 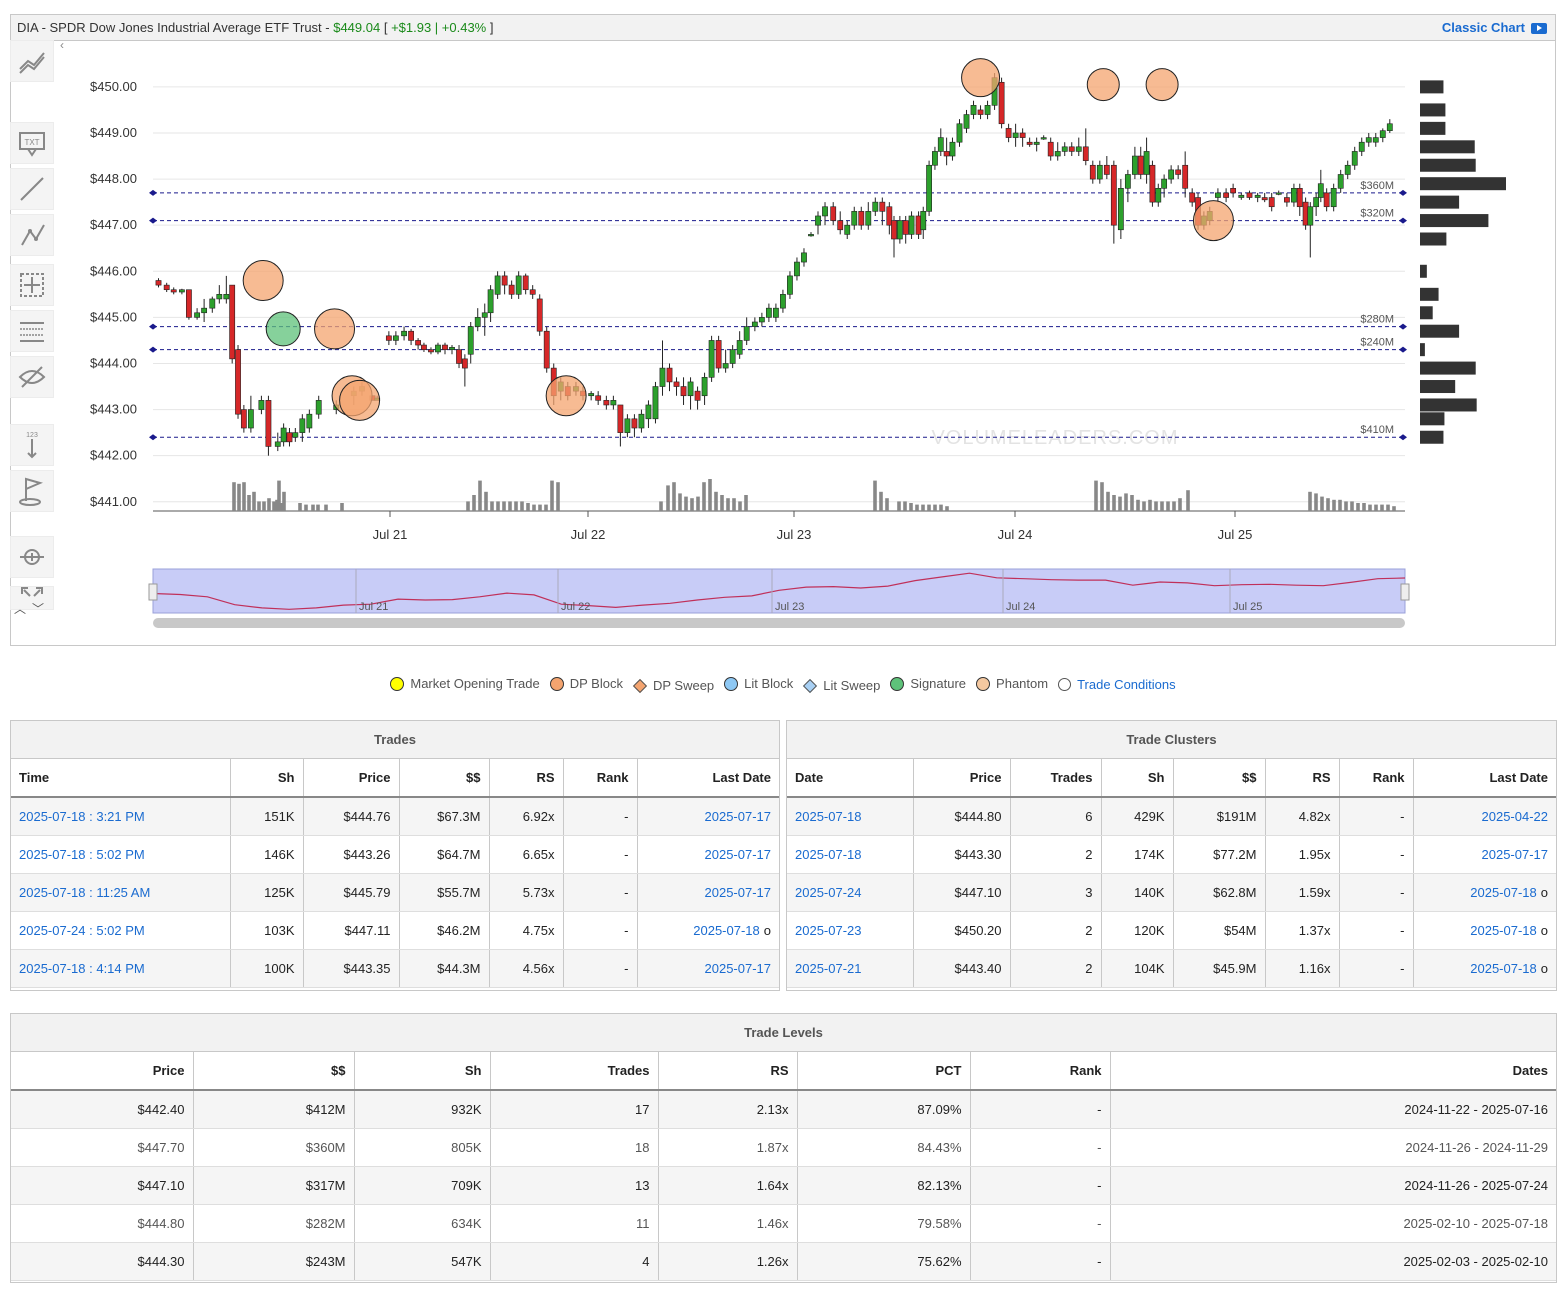 I want to click on tool-zoom-in, so click(x=32, y=557).